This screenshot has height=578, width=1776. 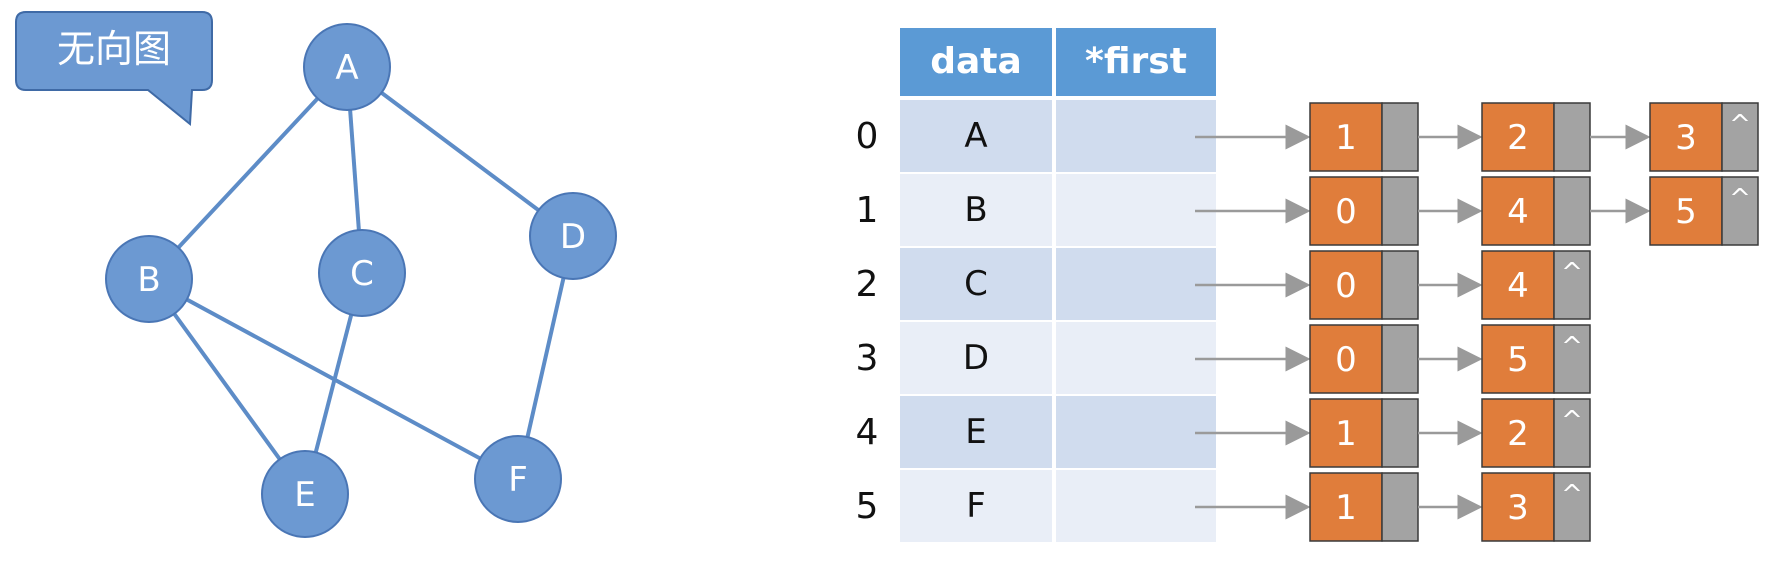 What do you see at coordinates (976, 62) in the screenshot?
I see `header-data: data` at bounding box center [976, 62].